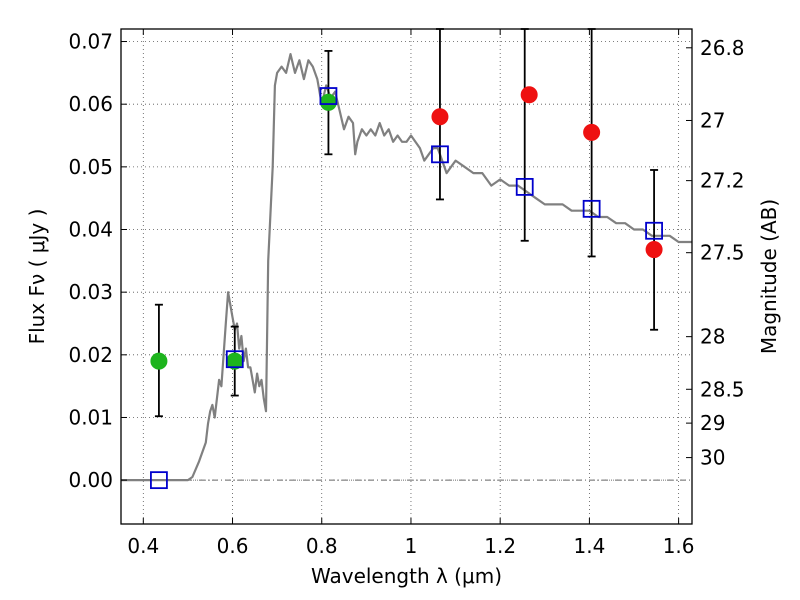  What do you see at coordinates (90, 167) in the screenshot?
I see `y-tick-label: 0.05` at bounding box center [90, 167].